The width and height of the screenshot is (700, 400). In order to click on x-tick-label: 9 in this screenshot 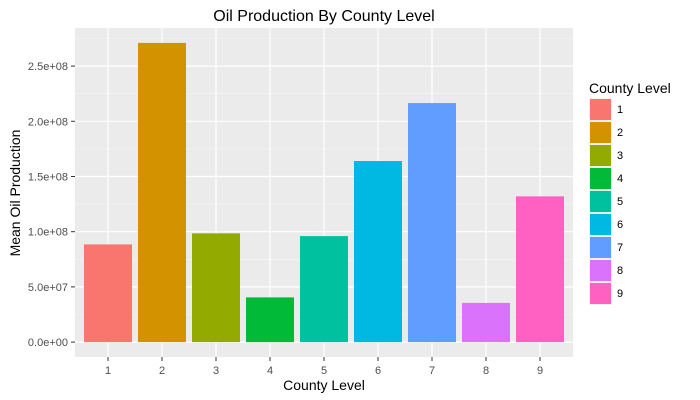, I will do `click(540, 371)`.